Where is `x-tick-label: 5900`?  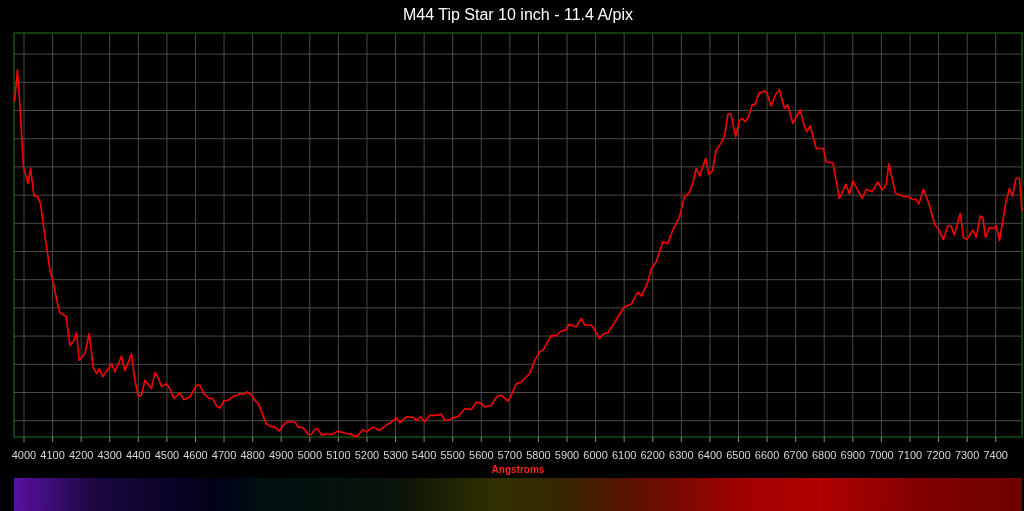 x-tick-label: 5900 is located at coordinates (567, 455).